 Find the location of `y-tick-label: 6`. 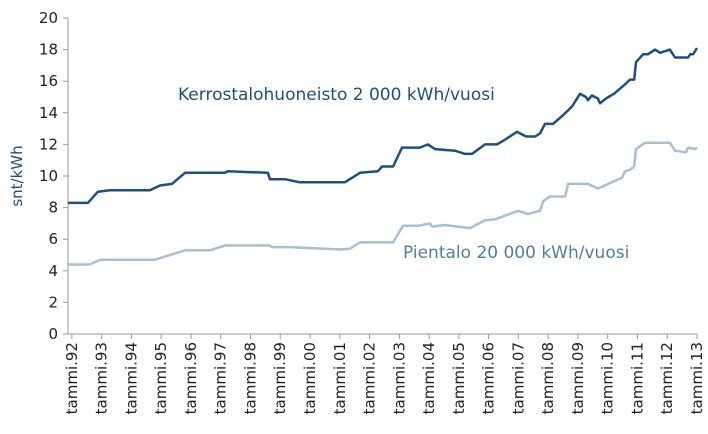

y-tick-label: 6 is located at coordinates (53, 239).